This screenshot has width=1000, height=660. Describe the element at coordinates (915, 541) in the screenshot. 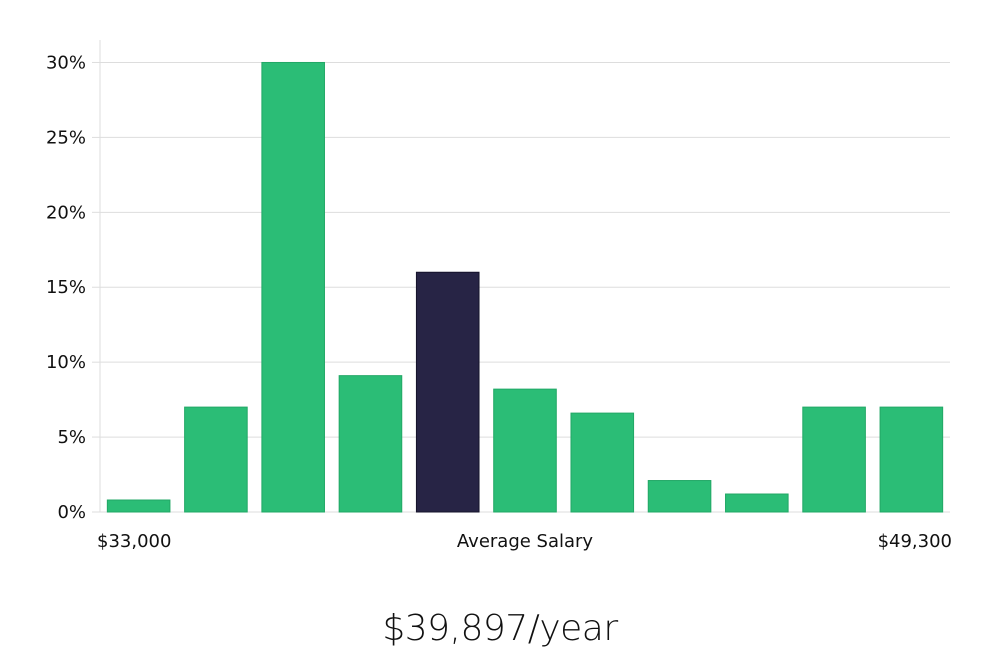

I see `x-label-max: $49,300` at that location.